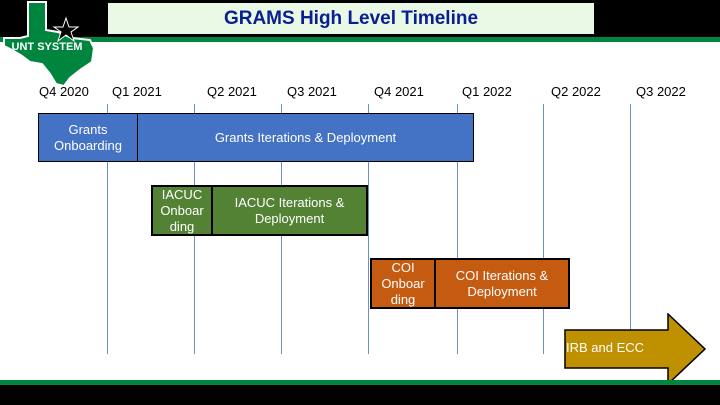  What do you see at coordinates (403, 283) in the screenshot?
I see `coi-onboarding-bar: COI Onboar ding` at bounding box center [403, 283].